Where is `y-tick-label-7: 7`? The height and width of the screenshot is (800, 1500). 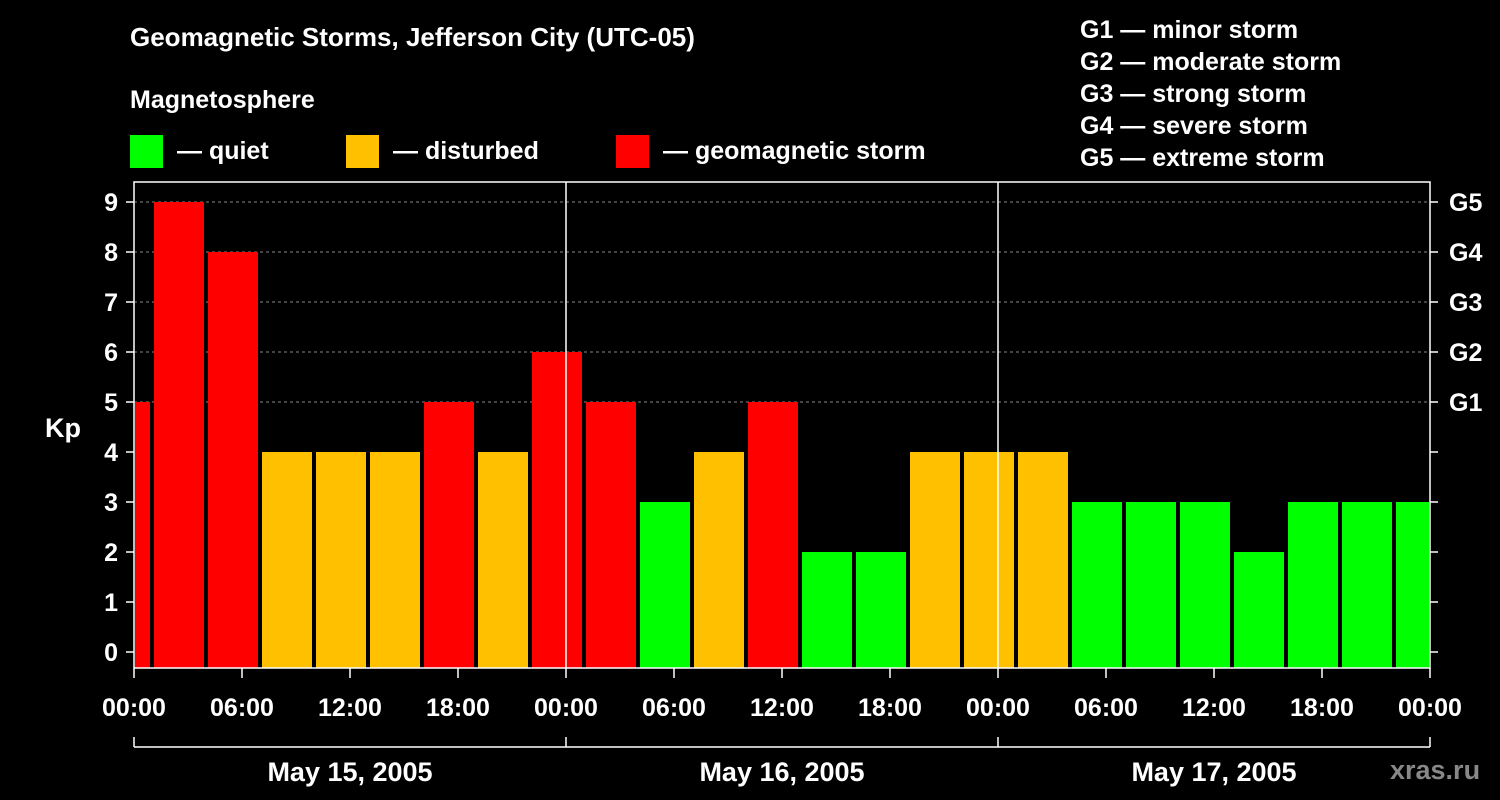 y-tick-label-7: 7 is located at coordinates (111, 303).